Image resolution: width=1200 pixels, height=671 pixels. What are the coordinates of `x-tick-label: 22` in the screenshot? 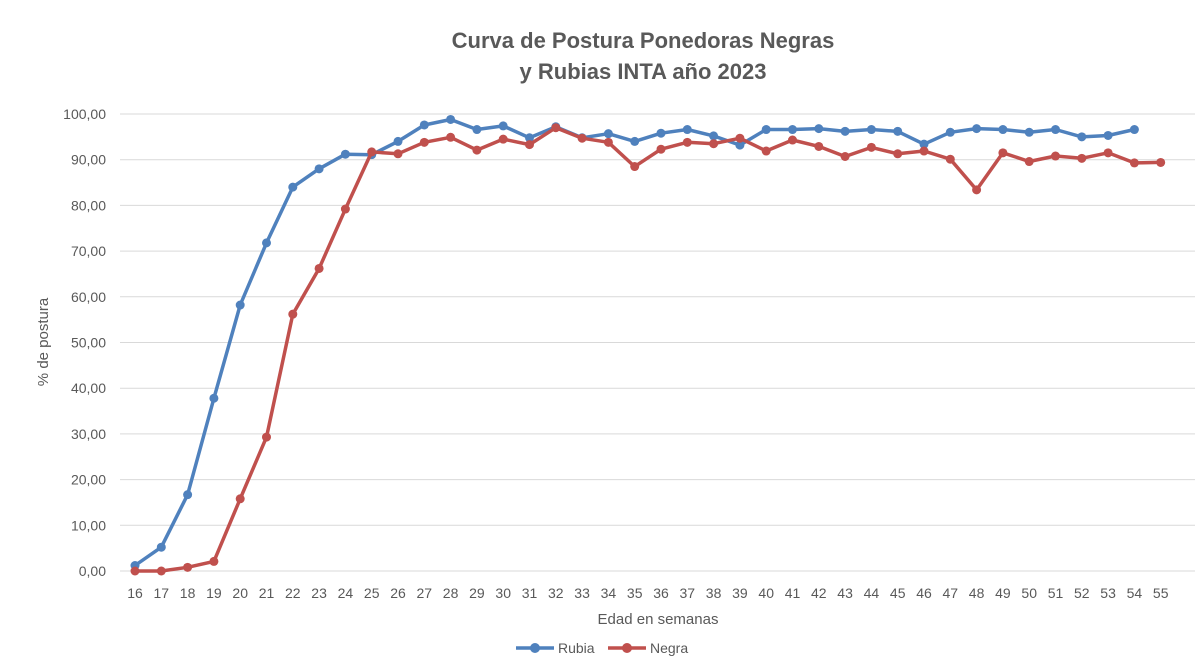 It's located at (293, 593).